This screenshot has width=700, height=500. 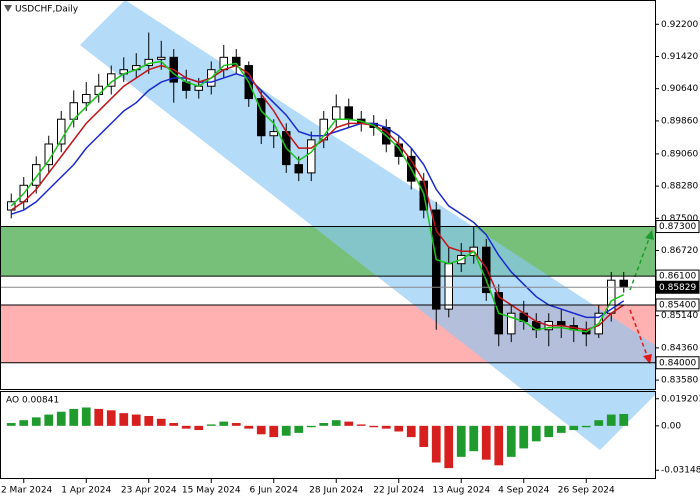 What do you see at coordinates (586, 491) in the screenshot?
I see `x-tick-label: 26 Sep 2024` at bounding box center [586, 491].